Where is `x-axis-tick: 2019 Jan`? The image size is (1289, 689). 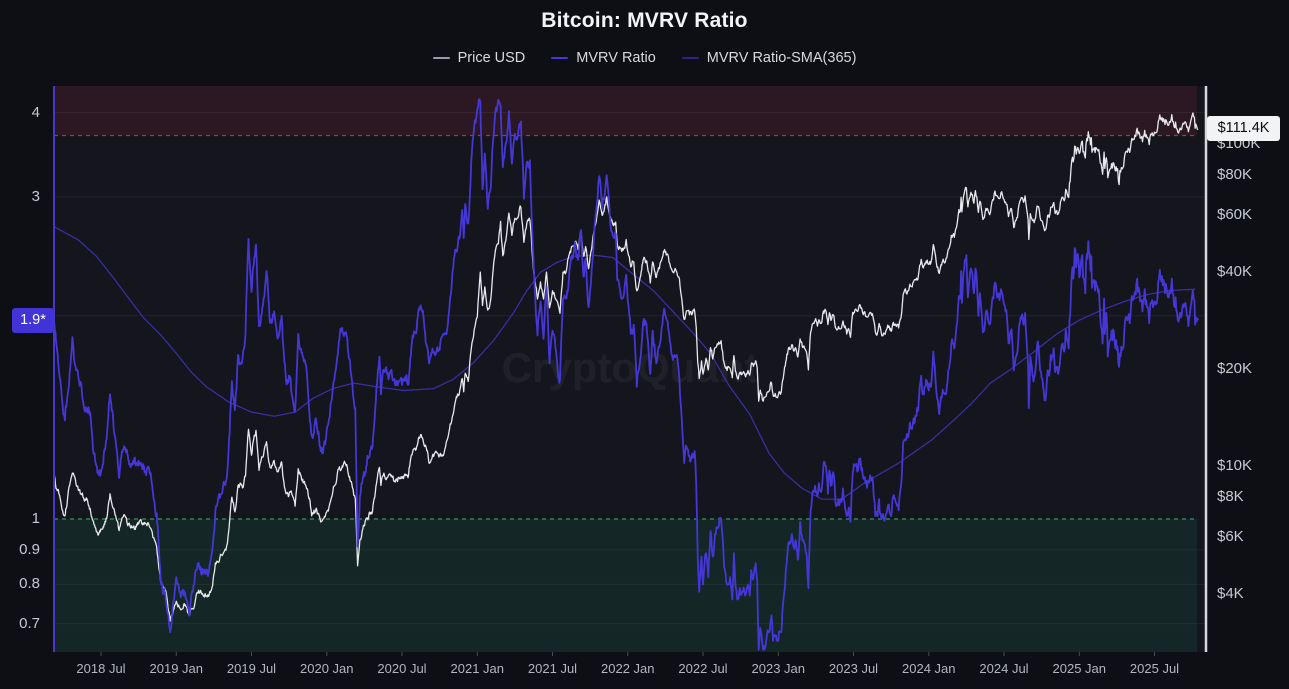 x-axis-tick: 2019 Jan is located at coordinates (176, 668).